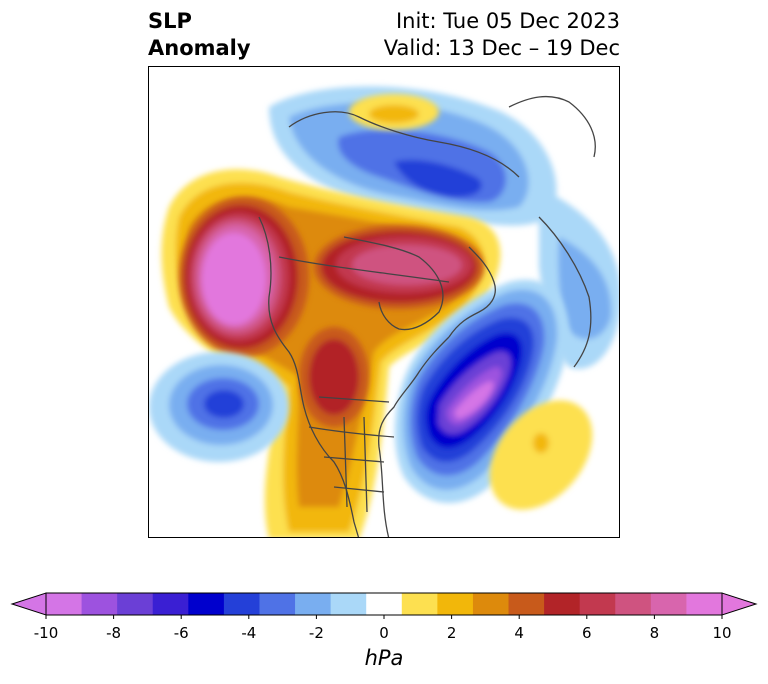  I want to click on negative-anomaly-eastern-north-america, so click(481, 391).